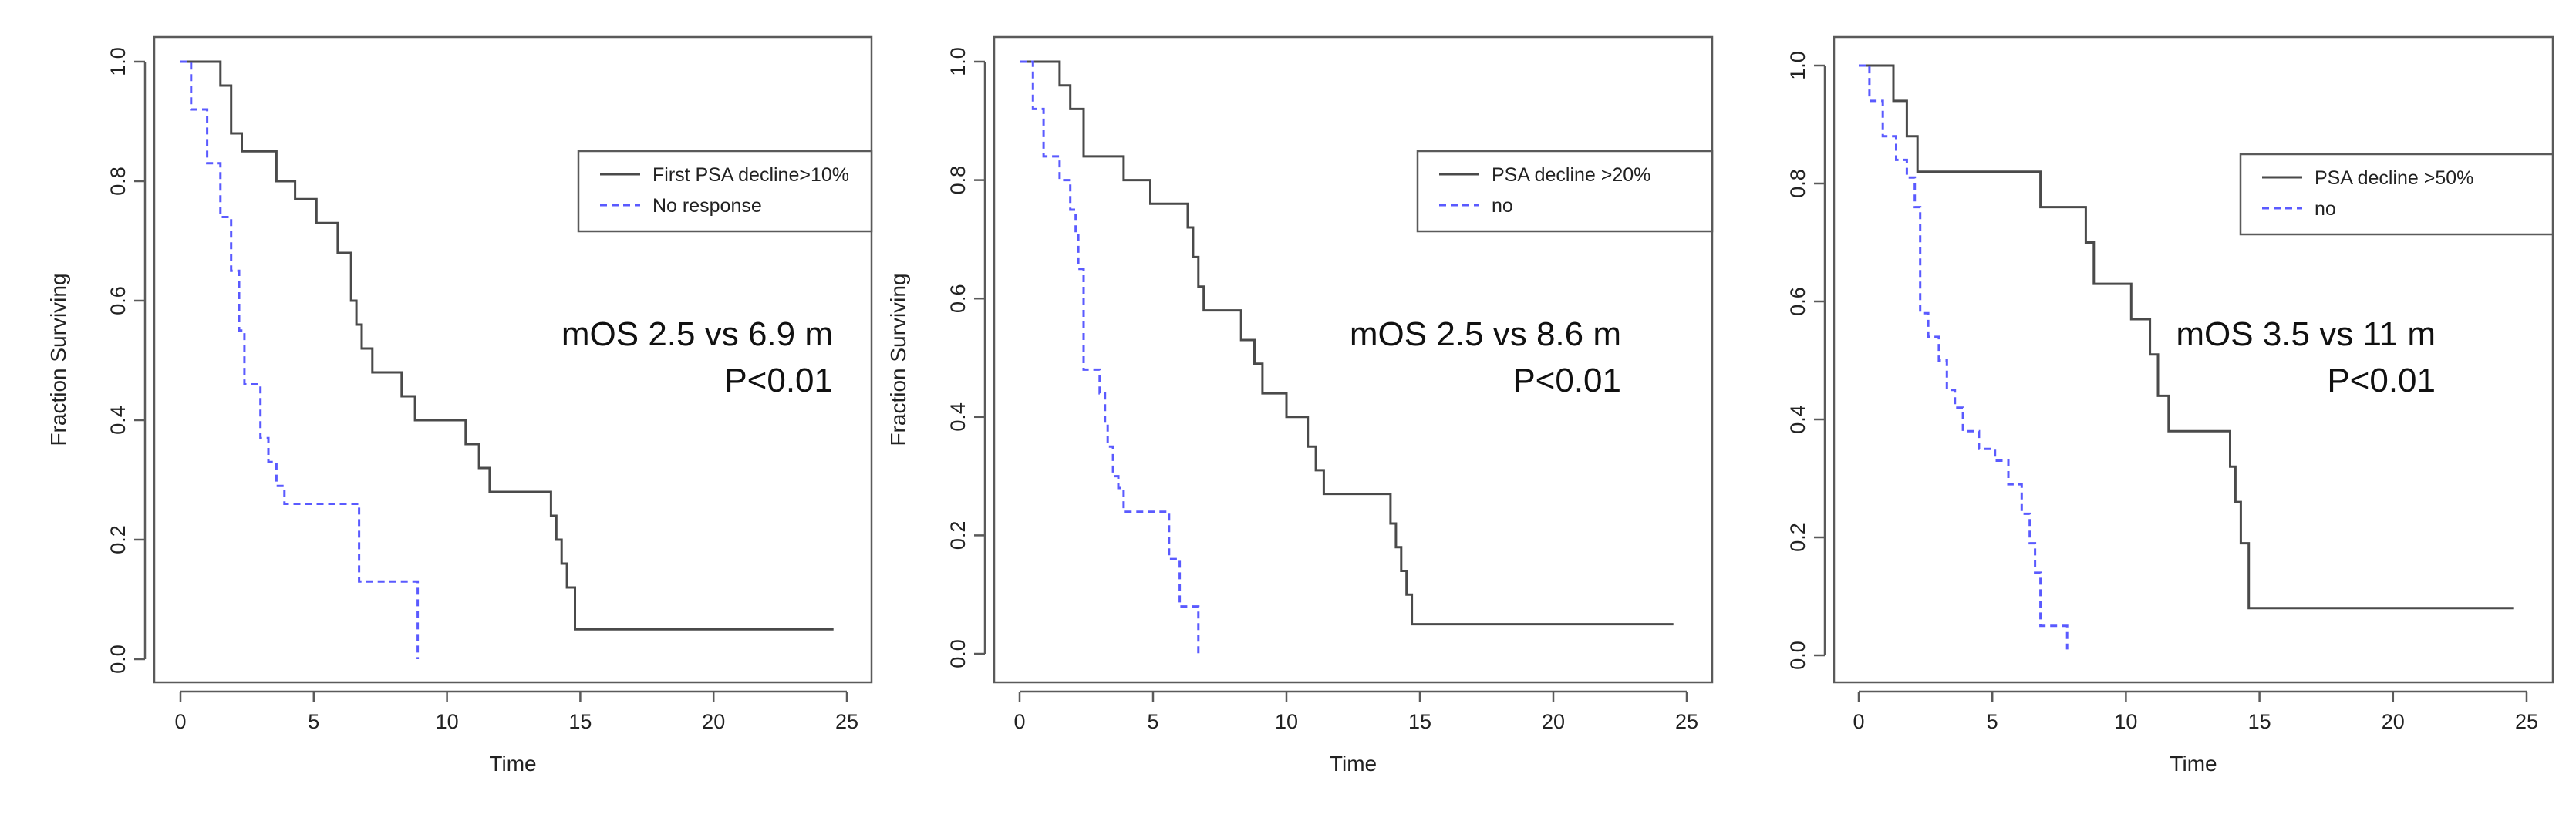  What do you see at coordinates (707, 206) in the screenshot?
I see `legend-label: No response` at bounding box center [707, 206].